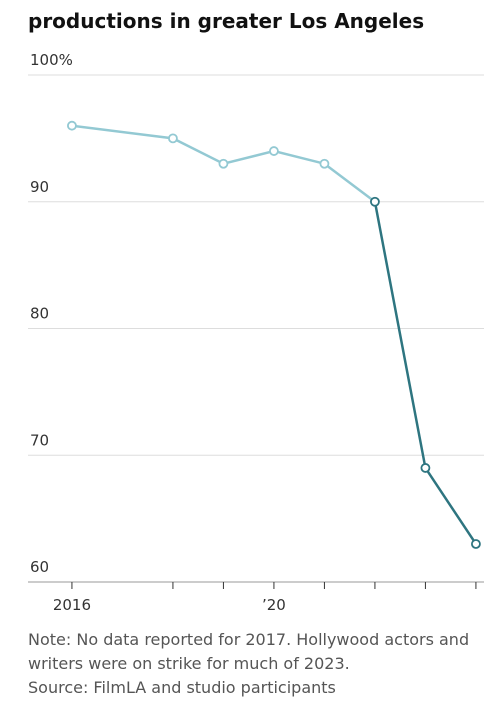 Image resolution: width=500 pixels, height=702 pixels. Describe the element at coordinates (182, 687) in the screenshot. I see `source: Source: FilmLA and studio participants` at that location.